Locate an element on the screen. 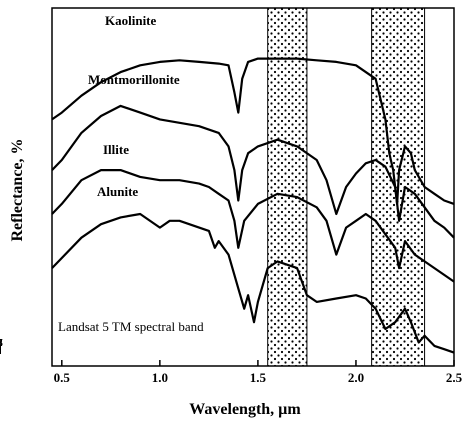 Image resolution: width=474 pixels, height=427 pixels. label-illite: Illite is located at coordinates (116, 149).